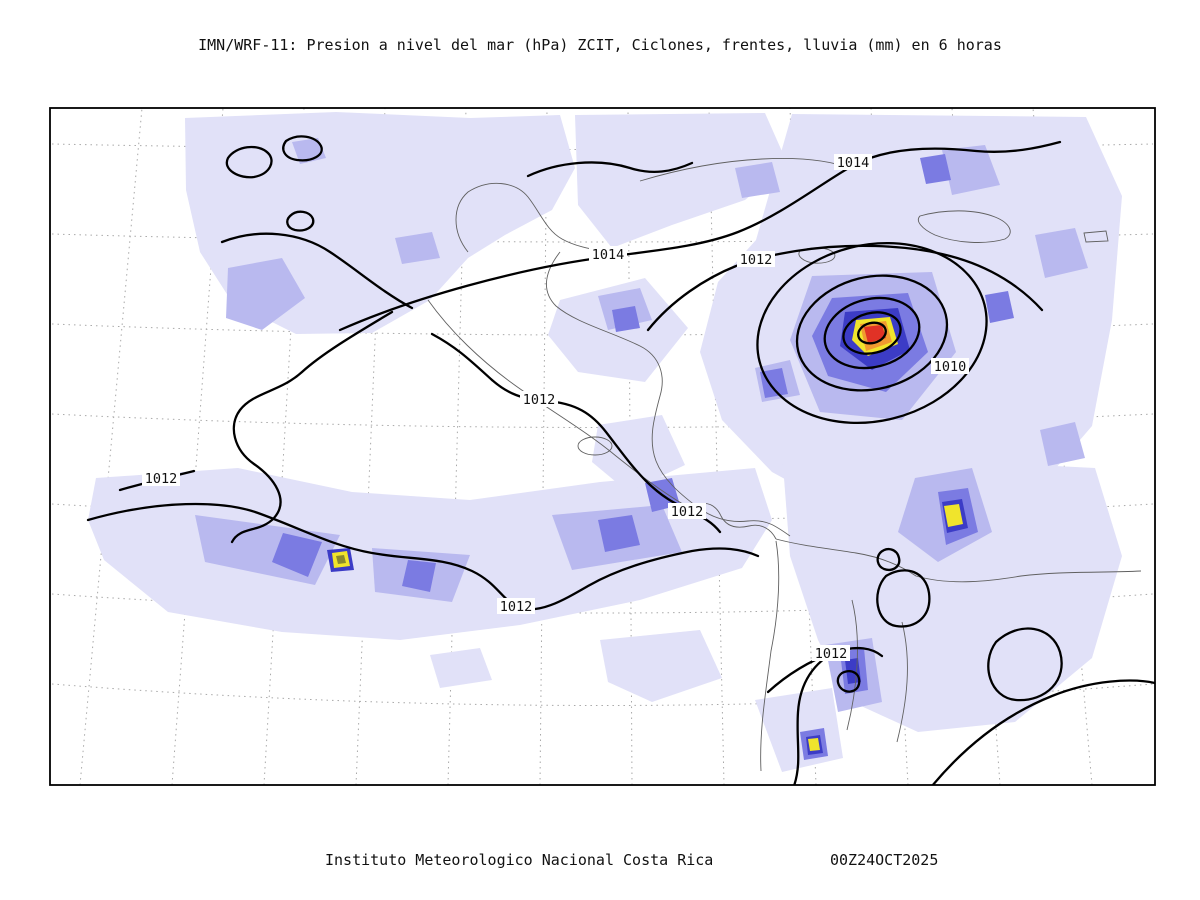  I want to click on precip-area-extreme, so click(875, 334).